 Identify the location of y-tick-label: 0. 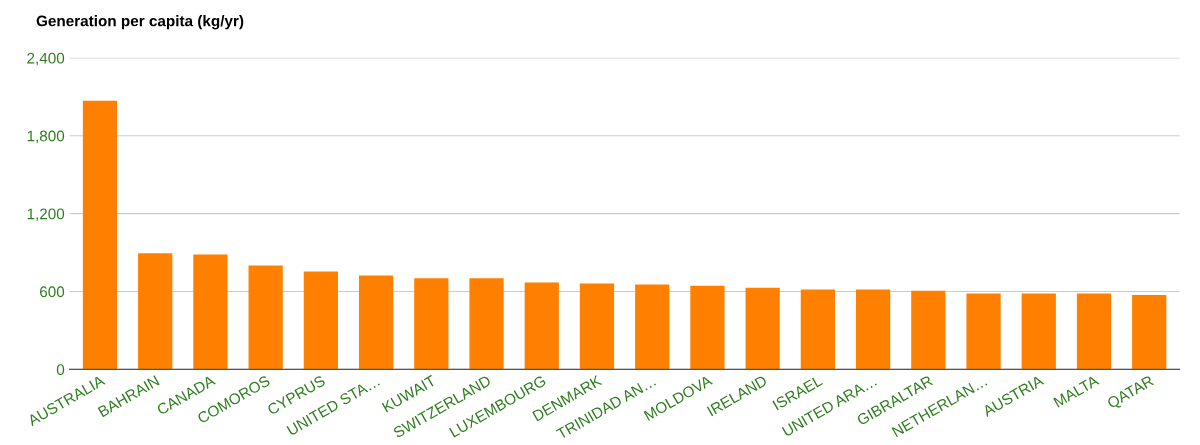
(60, 370).